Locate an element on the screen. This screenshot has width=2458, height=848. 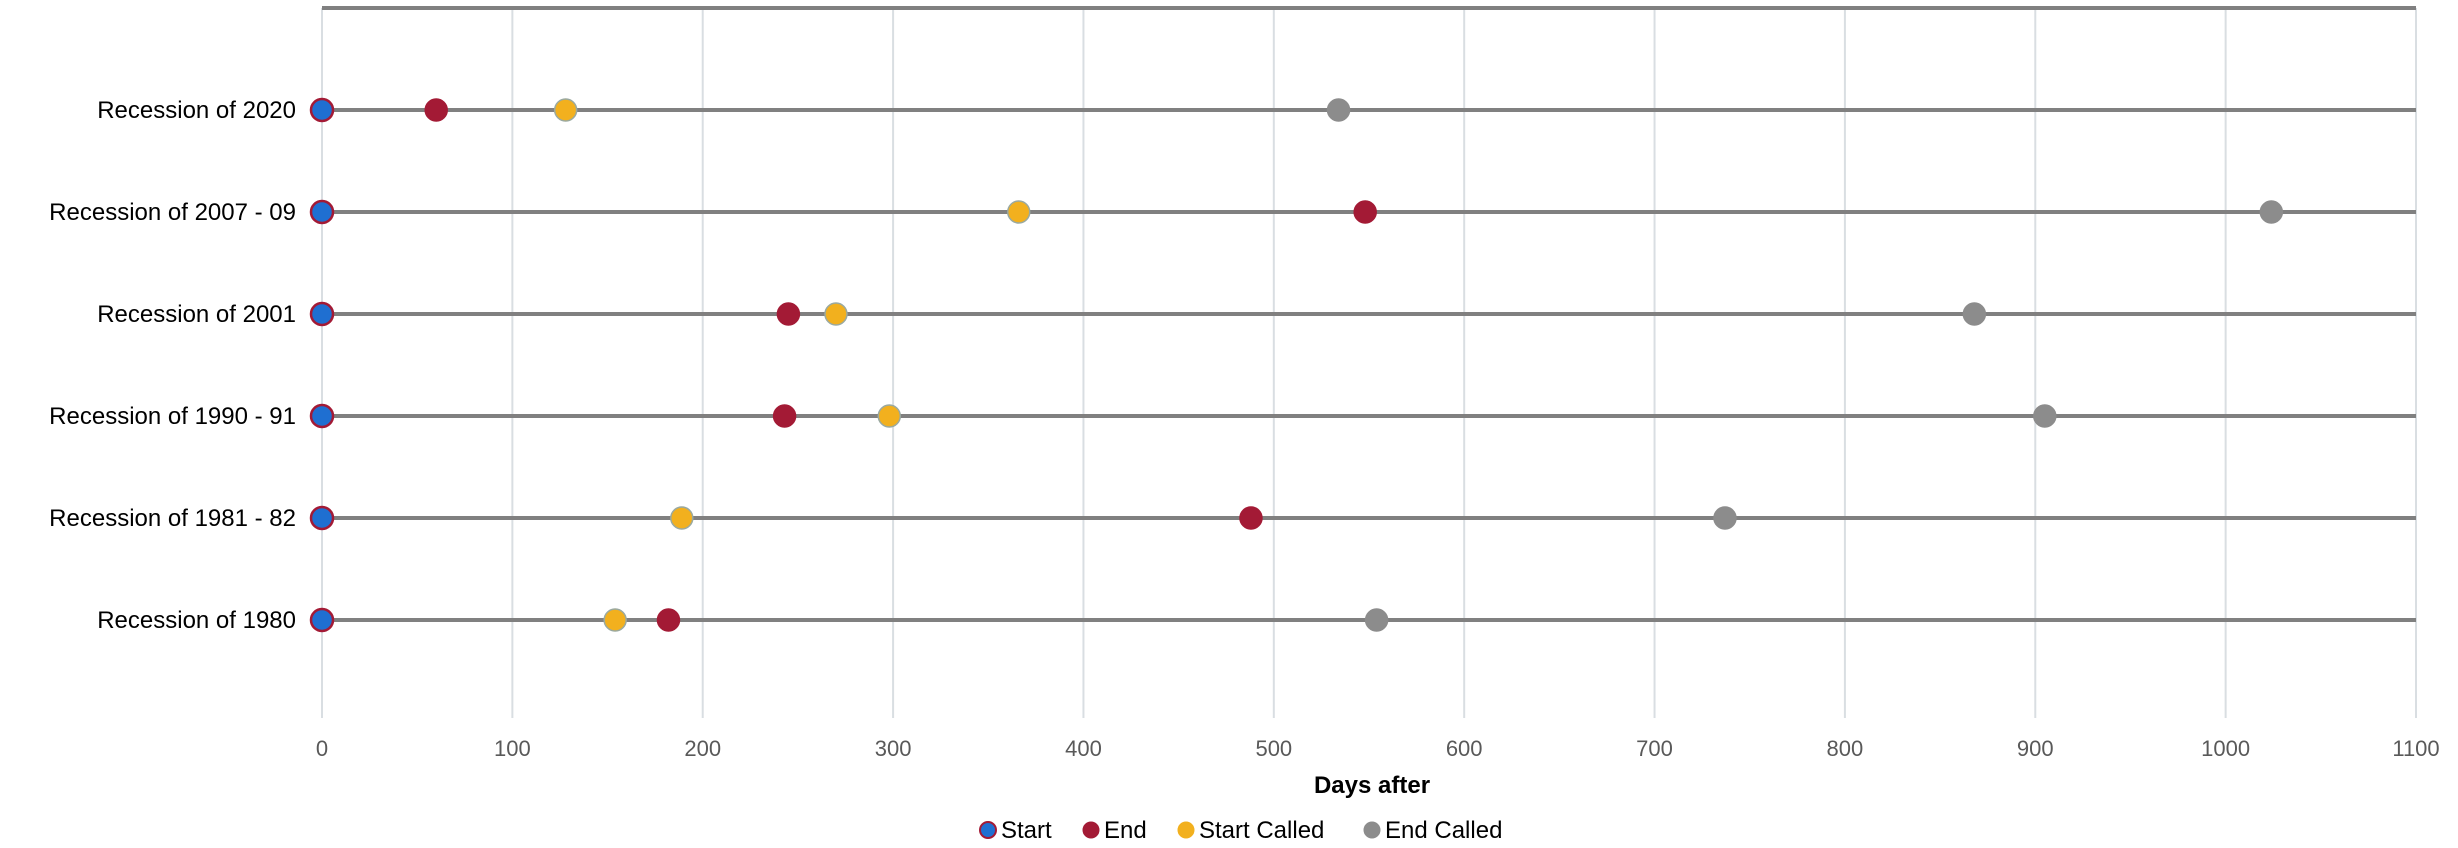
legend-label: Start is located at coordinates (1026, 830).